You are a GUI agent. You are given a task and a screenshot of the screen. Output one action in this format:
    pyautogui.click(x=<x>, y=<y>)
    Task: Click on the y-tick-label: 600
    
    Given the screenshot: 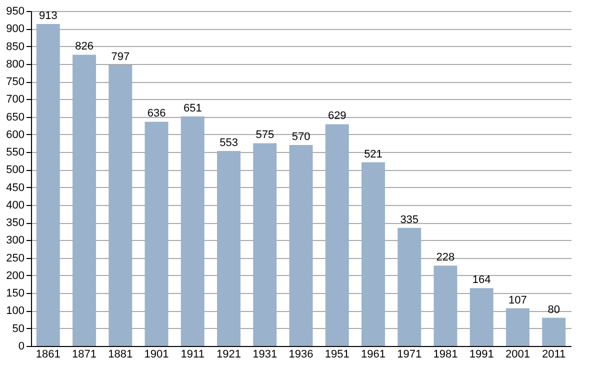 What is the action you would take?
    pyautogui.click(x=15, y=134)
    